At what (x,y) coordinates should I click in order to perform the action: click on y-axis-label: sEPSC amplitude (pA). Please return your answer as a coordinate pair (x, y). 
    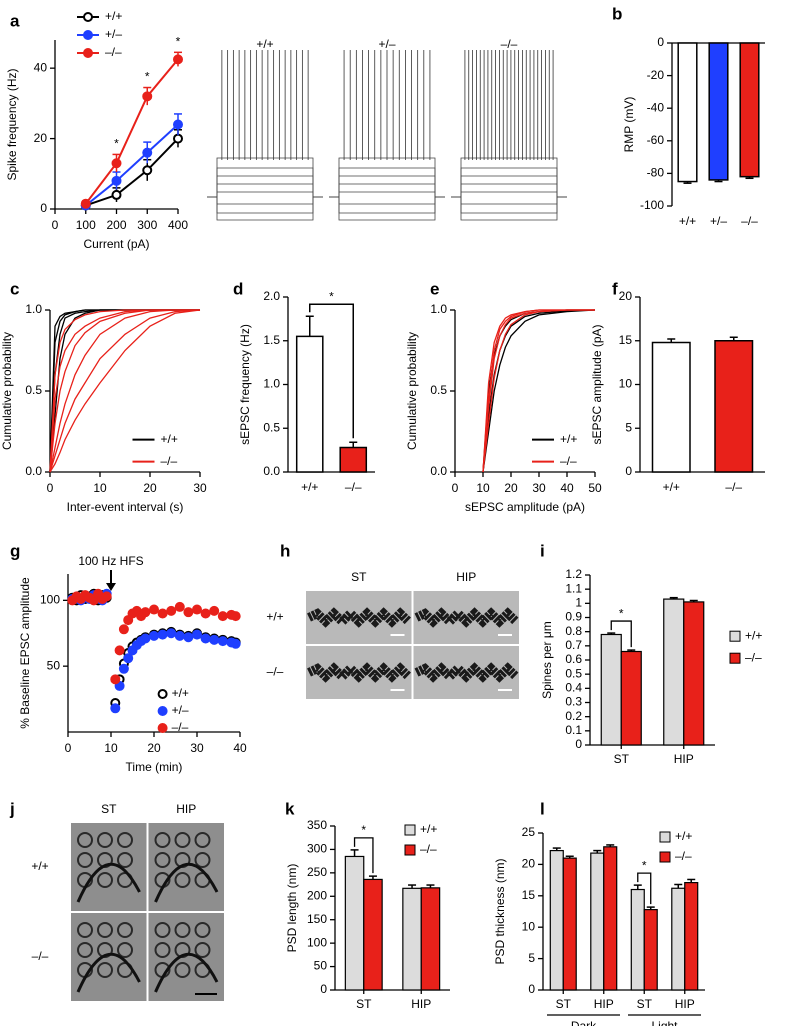
    Looking at the image, I should click on (597, 384).